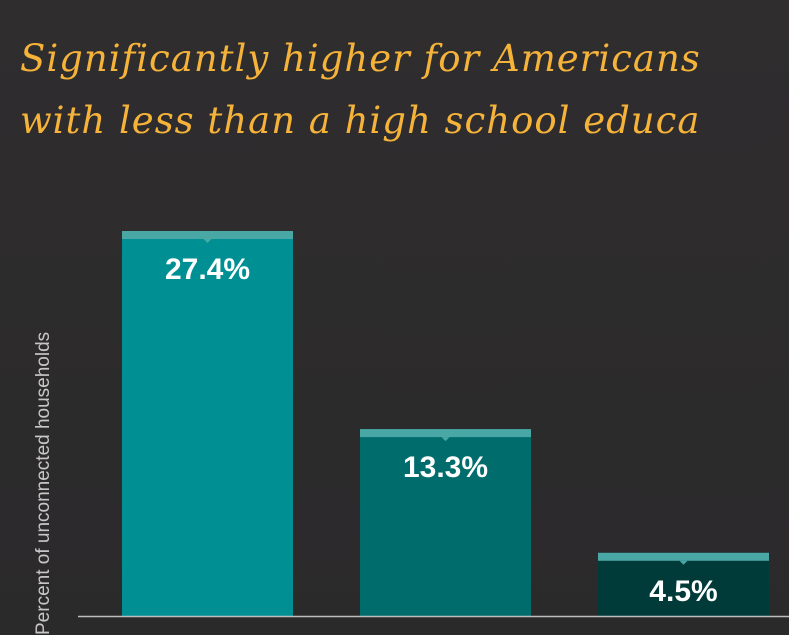 This screenshot has width=789, height=635. What do you see at coordinates (360, 58) in the screenshot?
I see `title-line-1: Significantly higher for Americans` at bounding box center [360, 58].